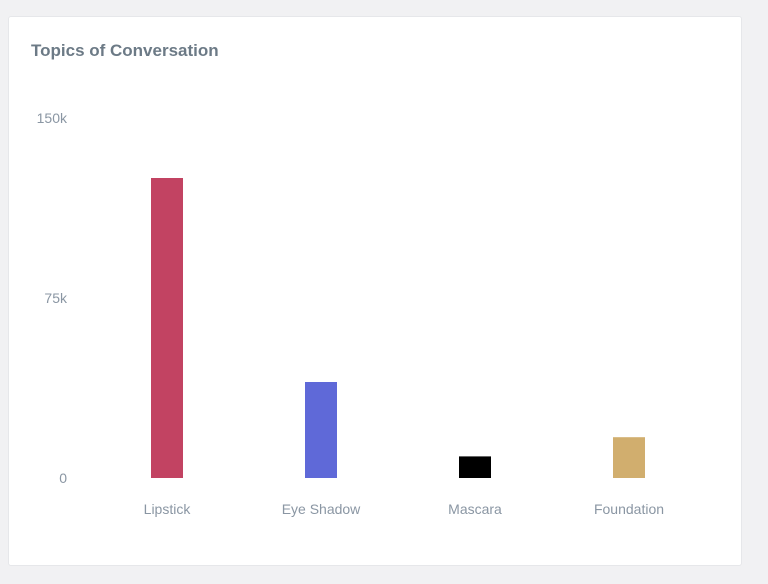 The image size is (768, 584). What do you see at coordinates (475, 509) in the screenshot?
I see `x-category-label: Mascara` at bounding box center [475, 509].